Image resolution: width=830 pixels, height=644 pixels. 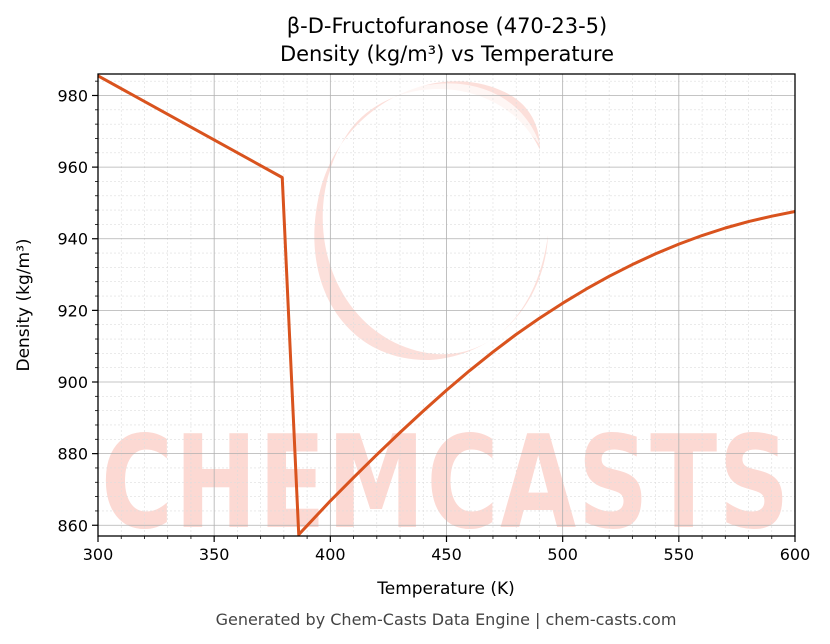 I want to click on y-axis-ticks: 860 880 900 920 940 960 980, so click(x=77, y=307).